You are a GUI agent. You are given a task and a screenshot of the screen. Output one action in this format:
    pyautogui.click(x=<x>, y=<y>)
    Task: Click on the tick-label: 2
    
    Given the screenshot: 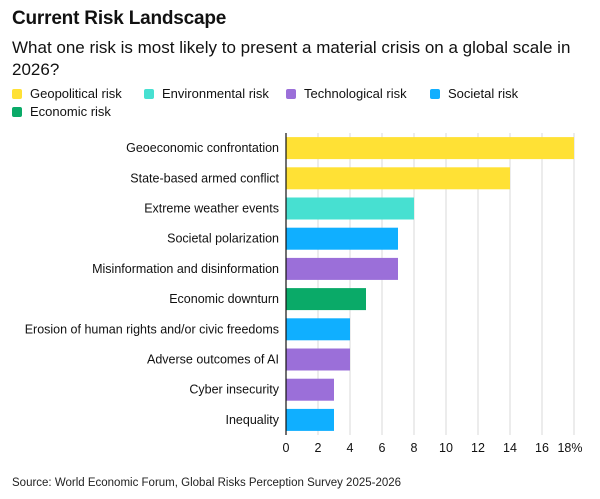 What is the action you would take?
    pyautogui.click(x=318, y=448)
    